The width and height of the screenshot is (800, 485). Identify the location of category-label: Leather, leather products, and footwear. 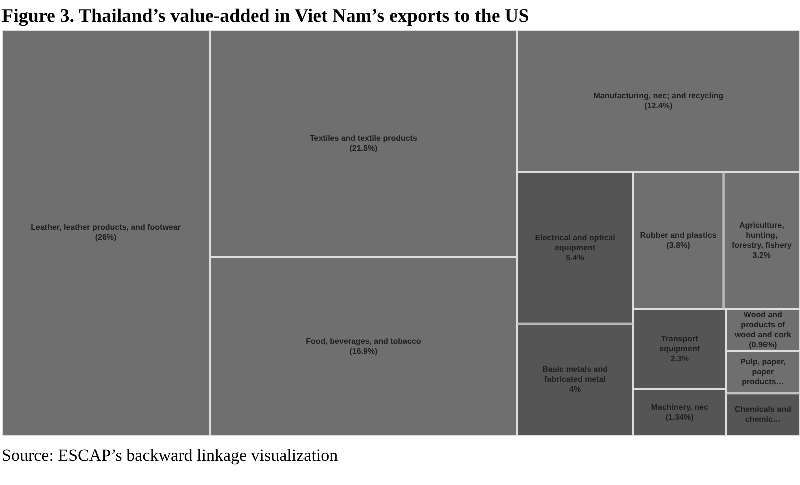
(106, 227).